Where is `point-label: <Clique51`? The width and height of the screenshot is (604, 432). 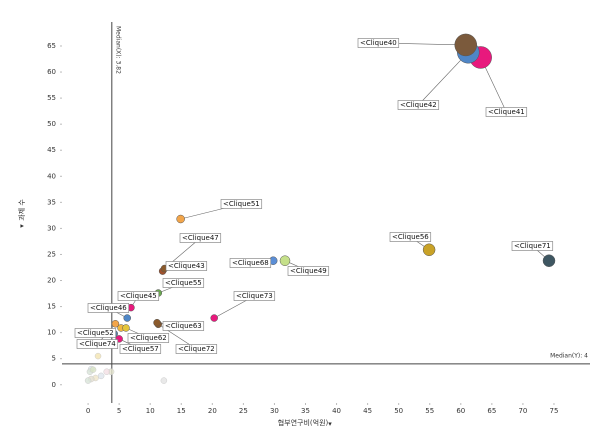
point-label: <Clique51 is located at coordinates (241, 204).